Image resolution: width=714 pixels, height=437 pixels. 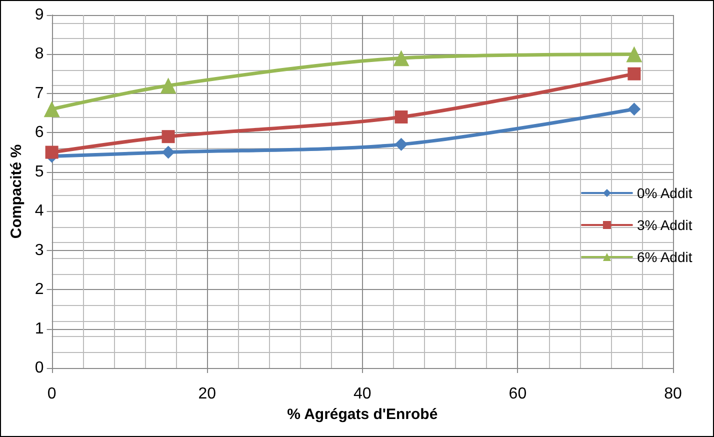 I want to click on x-axis-title: % Agrégats d'Enrobé, so click(x=362, y=414).